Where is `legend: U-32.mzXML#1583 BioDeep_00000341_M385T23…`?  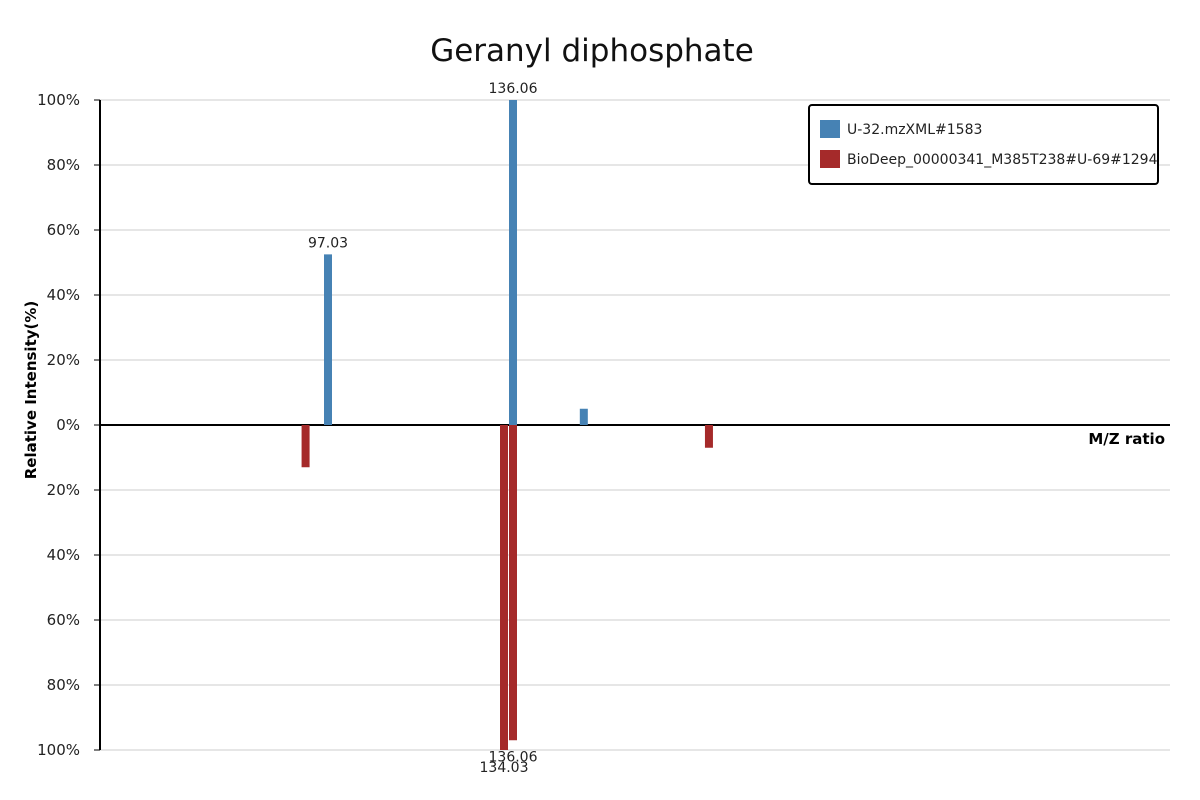 legend: U-32.mzXML#1583 BioDeep_00000341_M385T23… is located at coordinates (983, 144).